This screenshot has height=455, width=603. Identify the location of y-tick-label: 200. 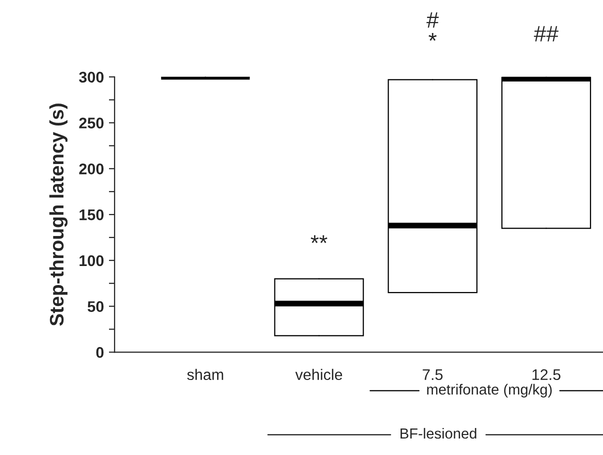
(91, 169).